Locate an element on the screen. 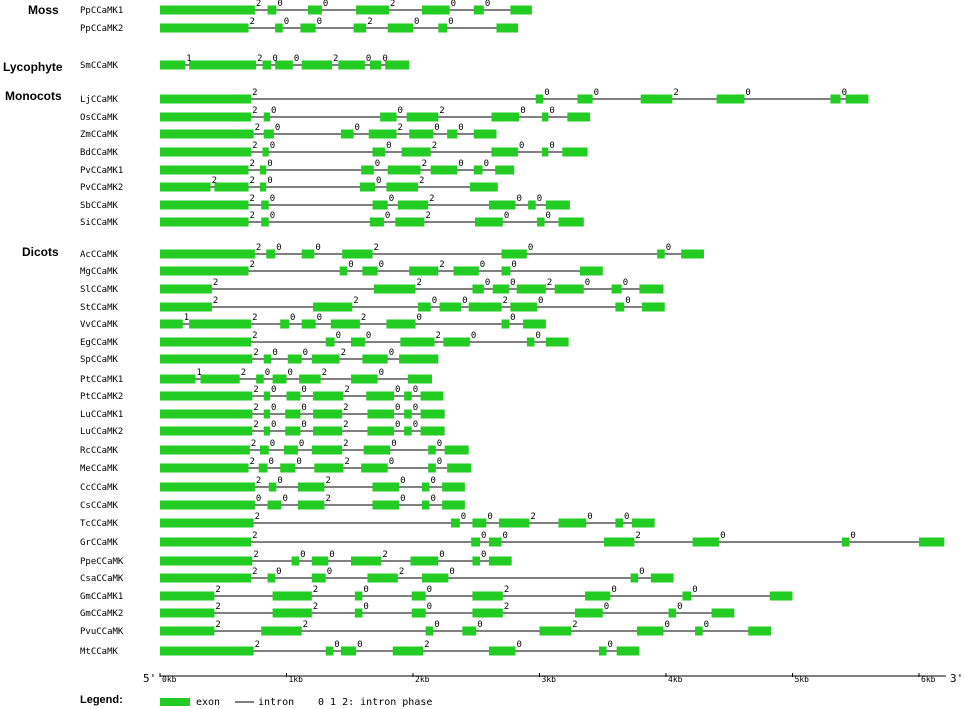 The width and height of the screenshot is (964, 709). group-label-monocots: Monocots is located at coordinates (33, 96).